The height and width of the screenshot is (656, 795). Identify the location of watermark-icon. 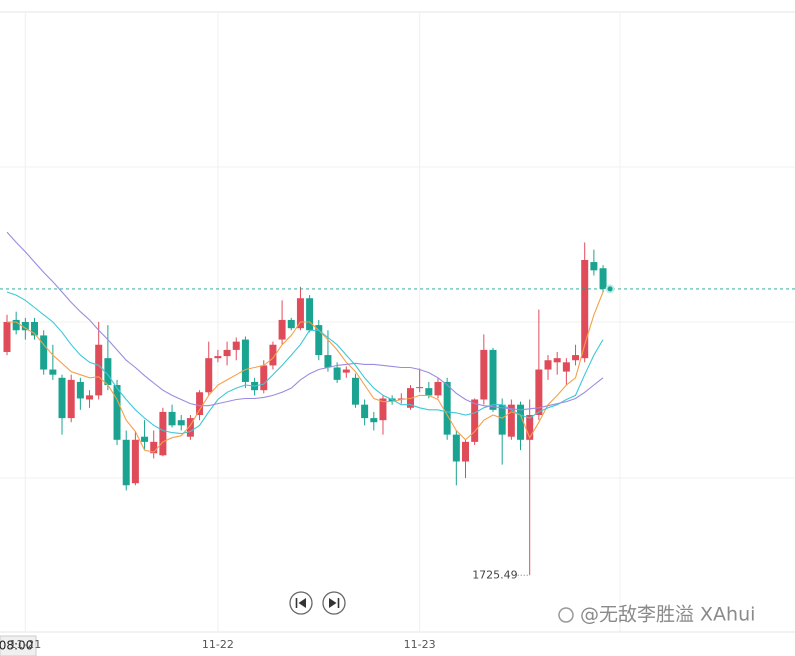
(566, 615).